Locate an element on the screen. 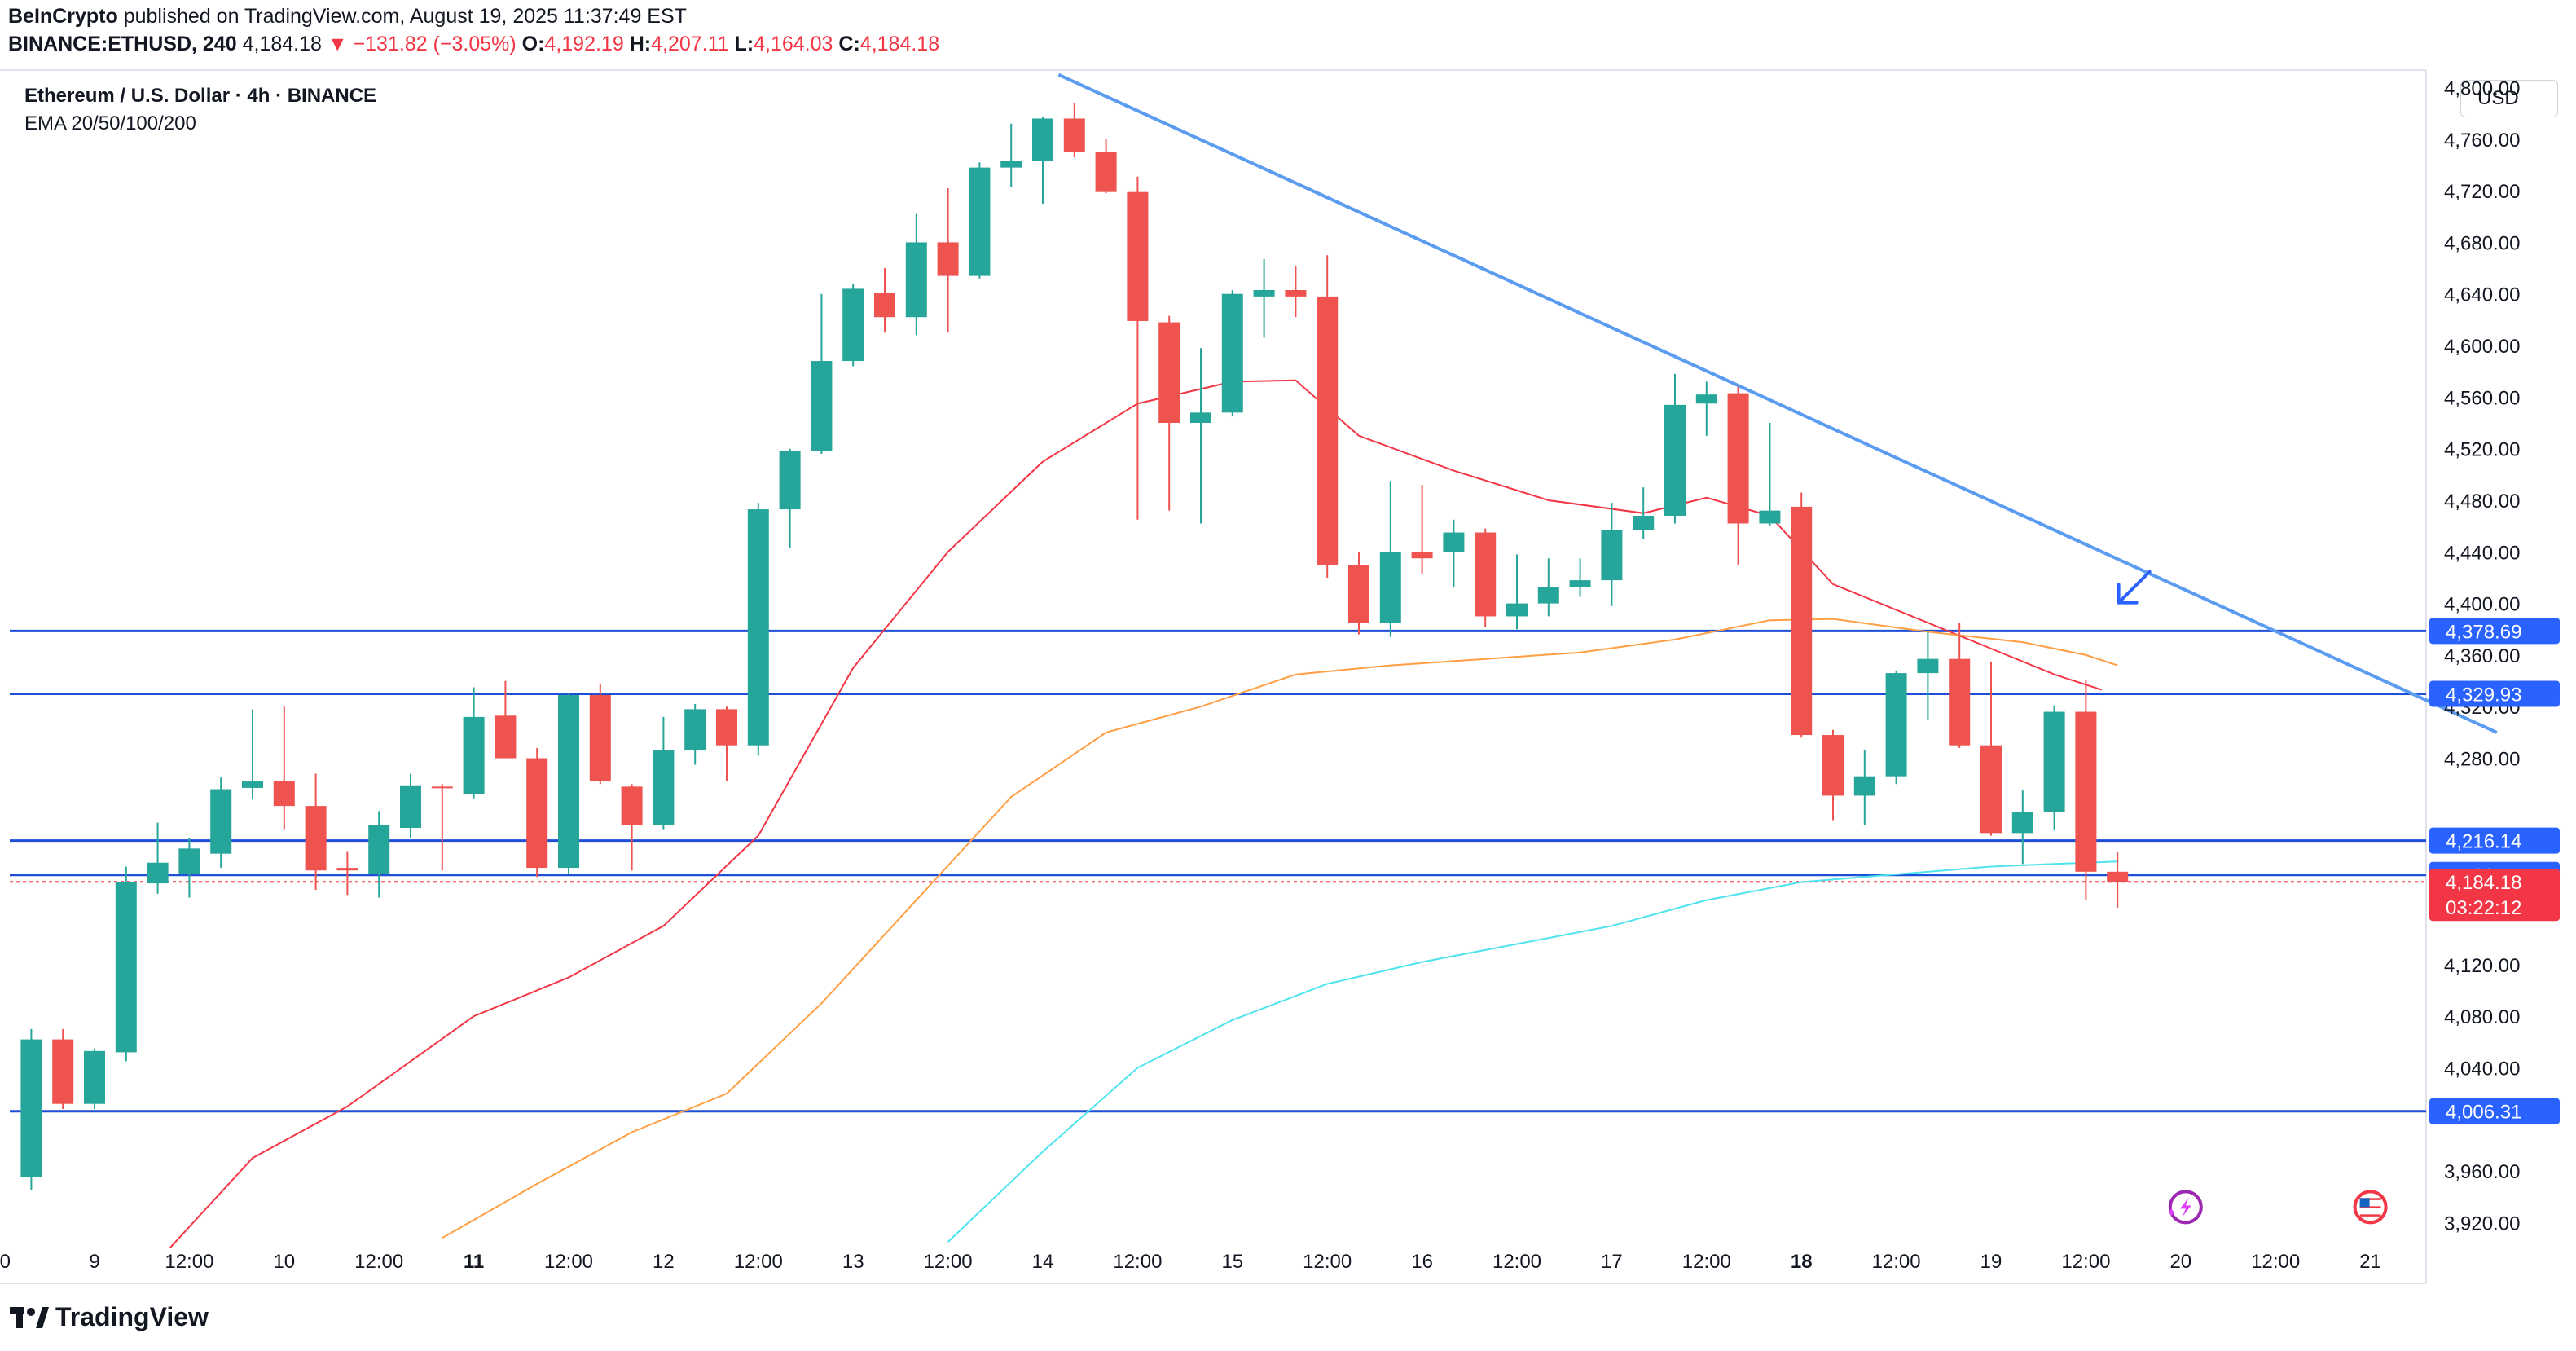  time-tick-label: 15 is located at coordinates (1232, 1262).